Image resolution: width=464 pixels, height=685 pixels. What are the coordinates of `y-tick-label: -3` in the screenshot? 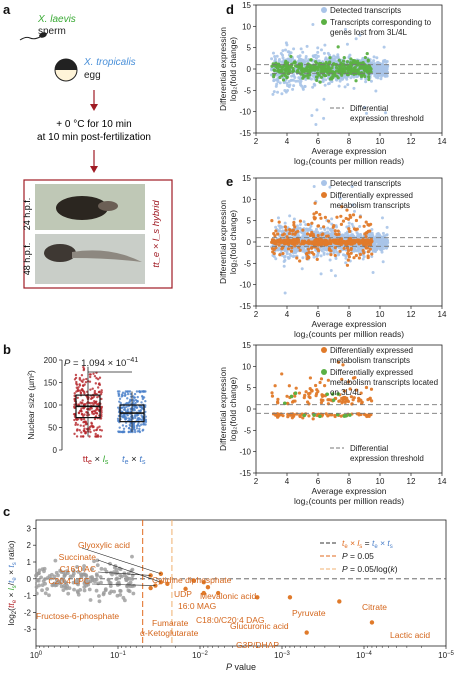 It's located at (28, 629).